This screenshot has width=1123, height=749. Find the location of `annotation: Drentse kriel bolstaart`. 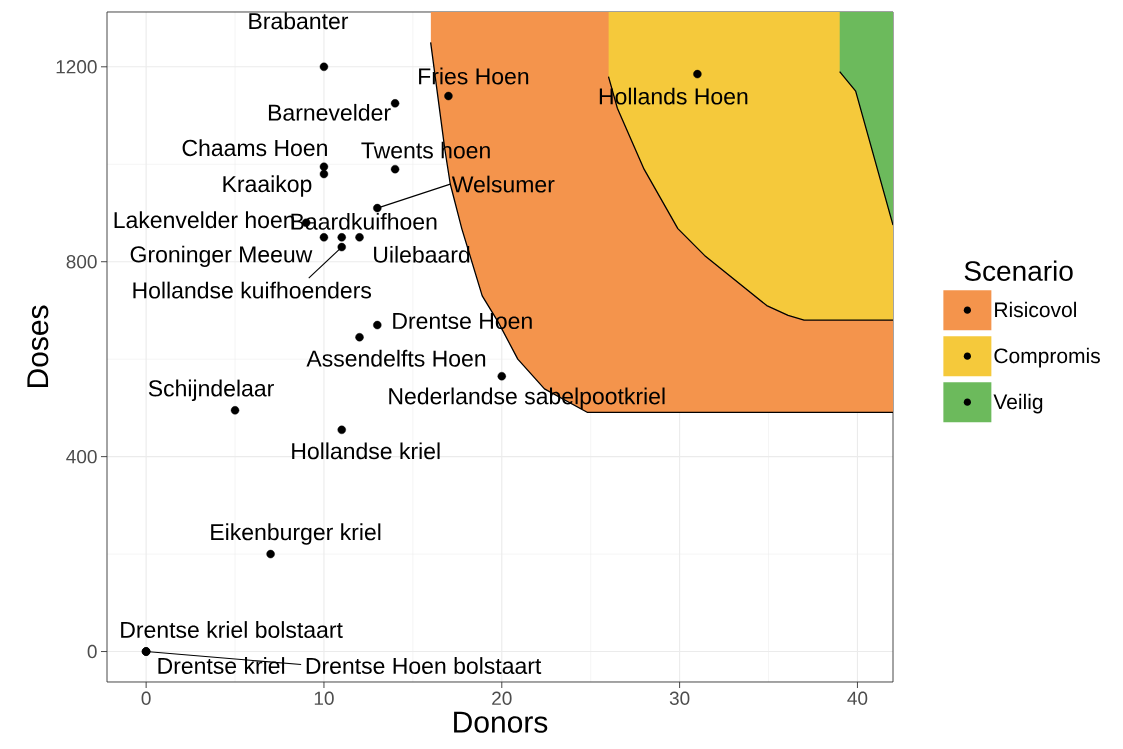

annotation: Drentse kriel bolstaart is located at coordinates (232, 629).